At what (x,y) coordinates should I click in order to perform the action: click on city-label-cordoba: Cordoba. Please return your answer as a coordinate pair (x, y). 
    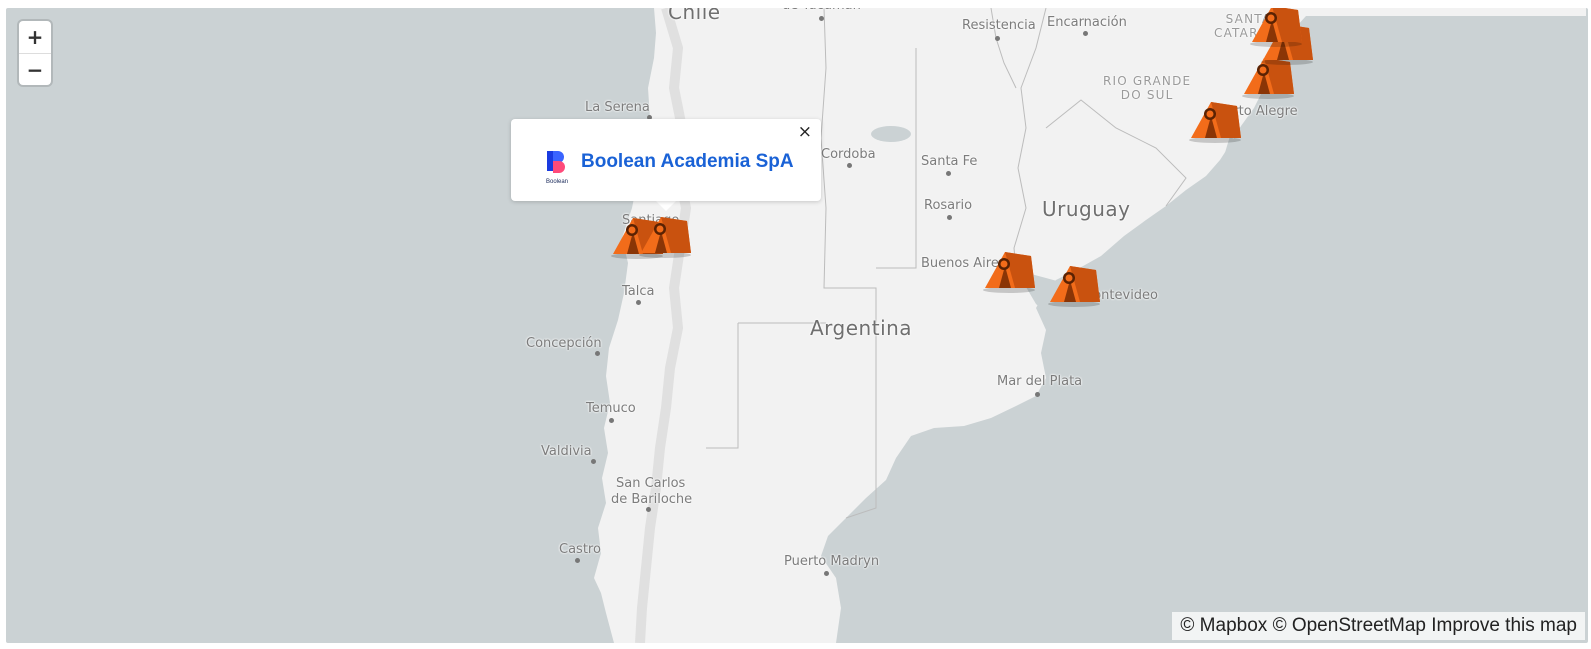
    Looking at the image, I should click on (848, 154).